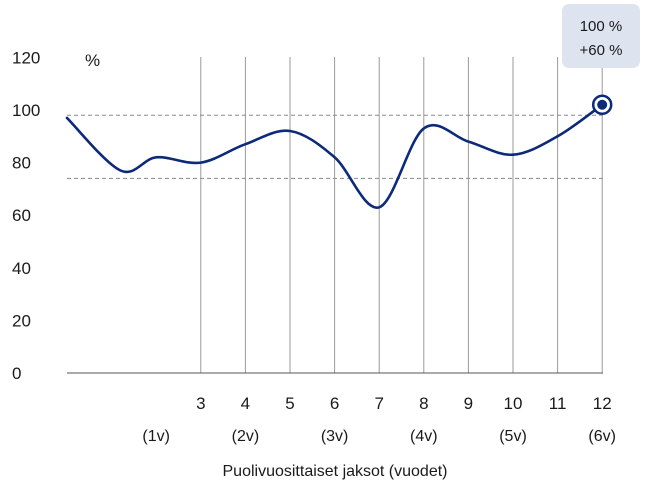 This screenshot has width=645, height=491. I want to click on y-unit-label: %, so click(92, 60).